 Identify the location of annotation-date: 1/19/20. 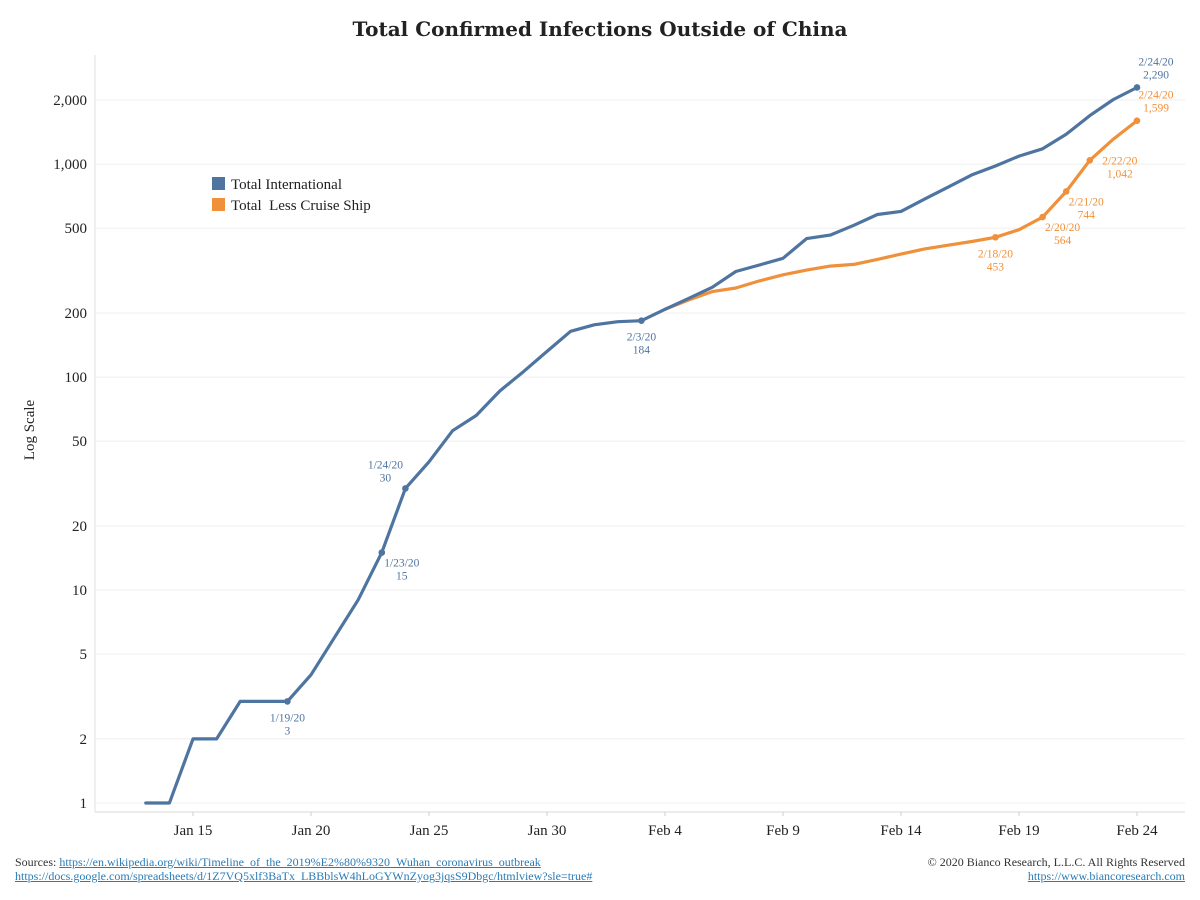
(287, 718).